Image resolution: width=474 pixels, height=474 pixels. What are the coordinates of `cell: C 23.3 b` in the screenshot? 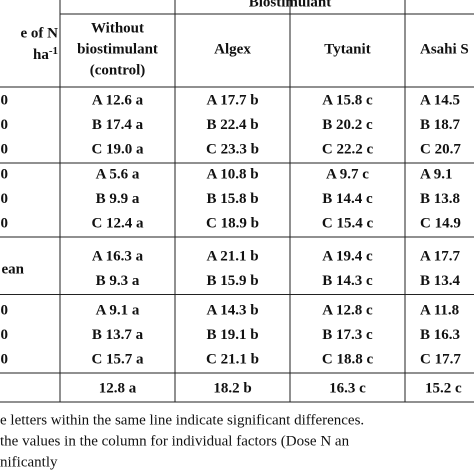 It's located at (232, 149).